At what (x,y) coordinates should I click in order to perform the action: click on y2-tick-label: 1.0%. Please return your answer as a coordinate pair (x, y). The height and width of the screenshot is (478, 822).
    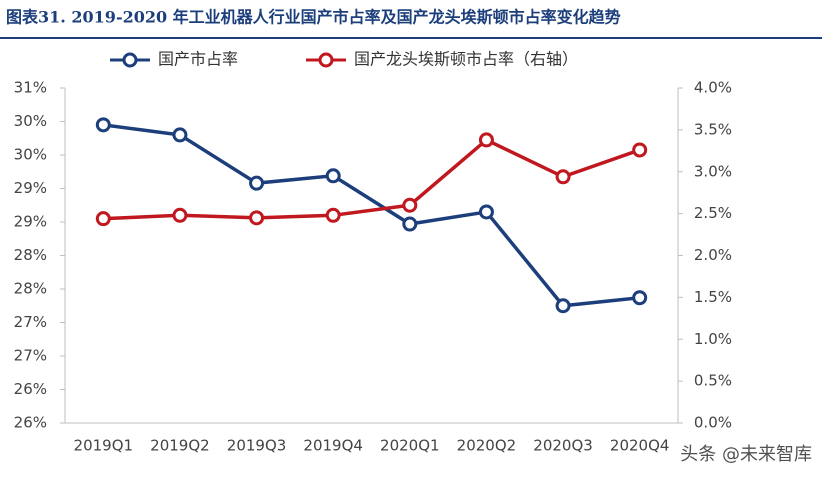
    Looking at the image, I should click on (713, 339).